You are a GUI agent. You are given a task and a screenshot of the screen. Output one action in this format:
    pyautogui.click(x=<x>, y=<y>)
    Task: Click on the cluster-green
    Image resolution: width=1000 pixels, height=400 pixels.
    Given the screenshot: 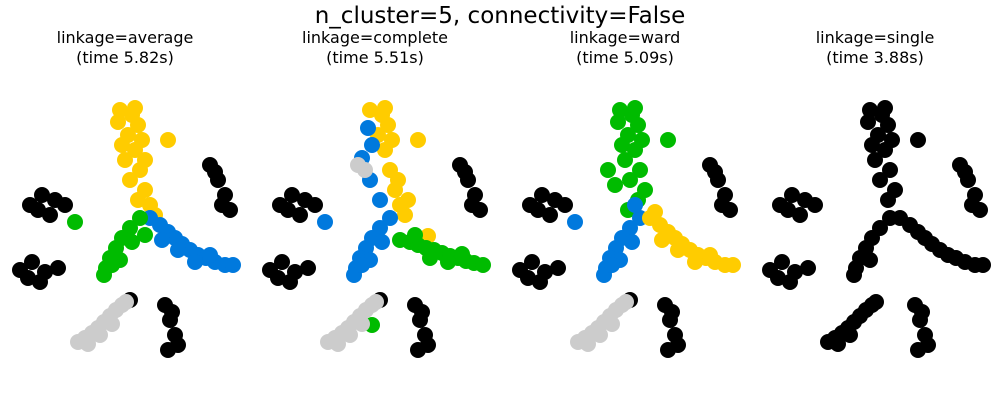 What is the action you would take?
    pyautogui.click(x=110, y=246)
    